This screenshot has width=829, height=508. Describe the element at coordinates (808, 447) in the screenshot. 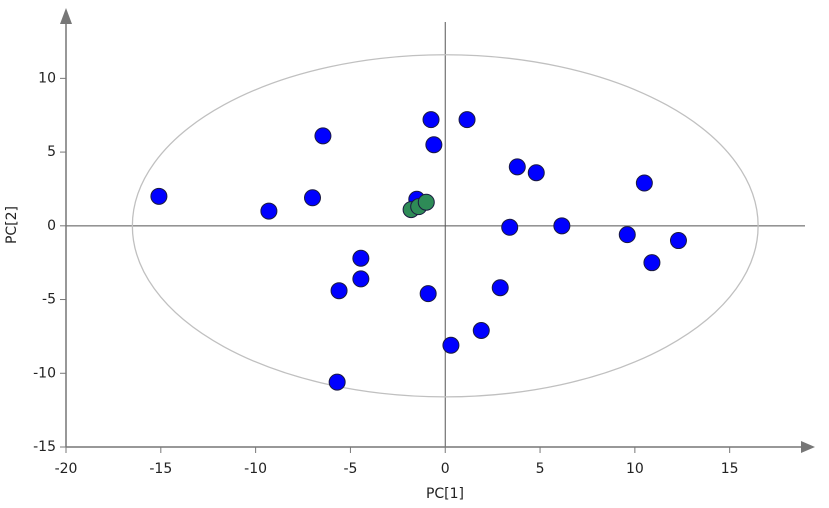

I see `x-axis-arrow` at that location.